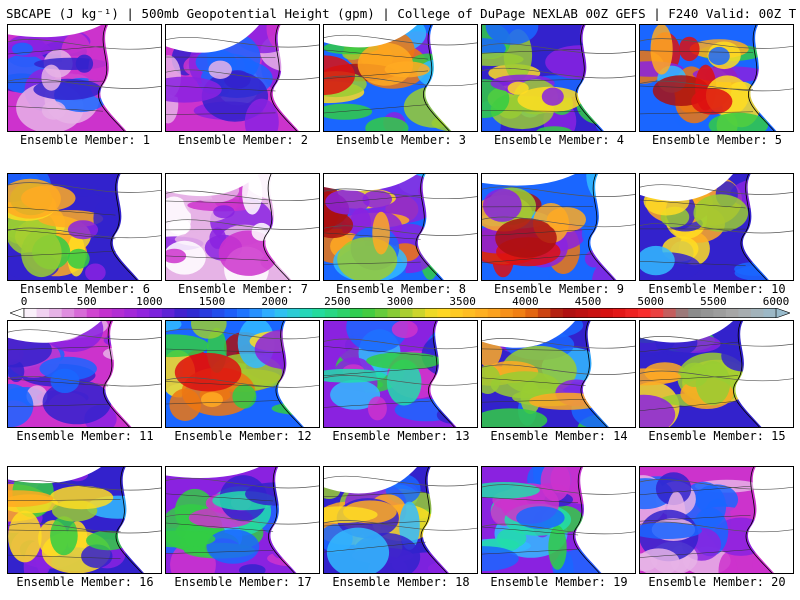  What do you see at coordinates (400, 301) in the screenshot?
I see `colorbar-tick-label: 3000` at bounding box center [400, 301].